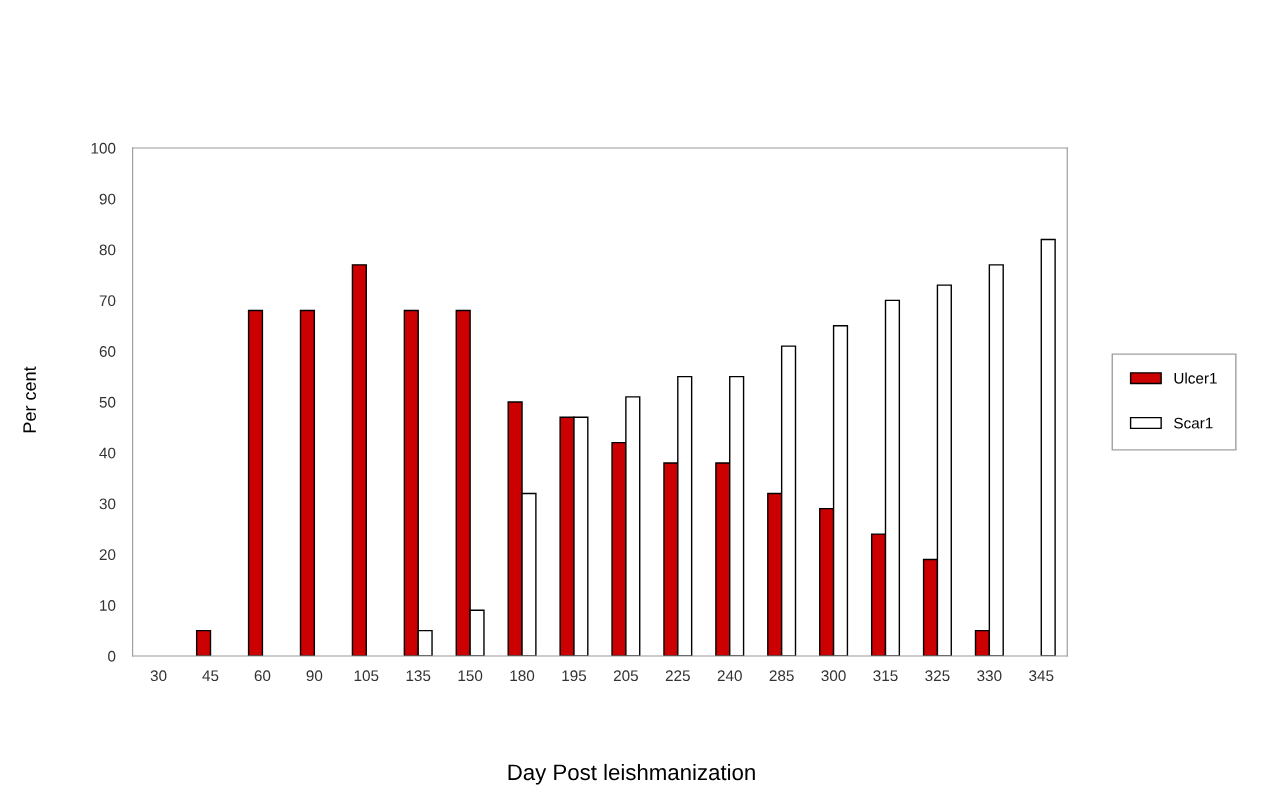 The image size is (1263, 800). Describe the element at coordinates (107, 504) in the screenshot. I see `y-tick-label: 30` at that location.